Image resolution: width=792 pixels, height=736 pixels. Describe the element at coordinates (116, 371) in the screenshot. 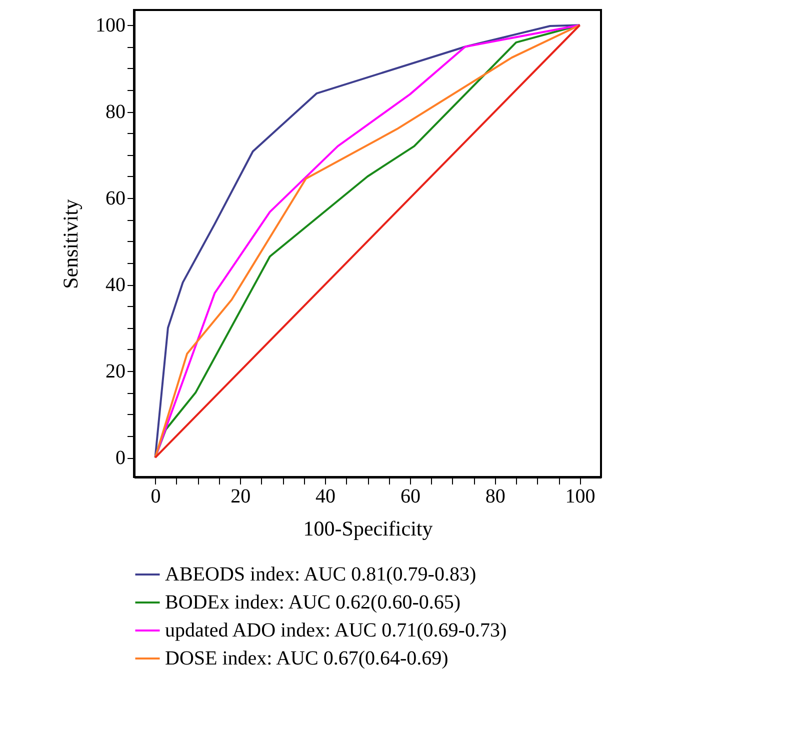

I see `y-tick-label: 20` at that location.